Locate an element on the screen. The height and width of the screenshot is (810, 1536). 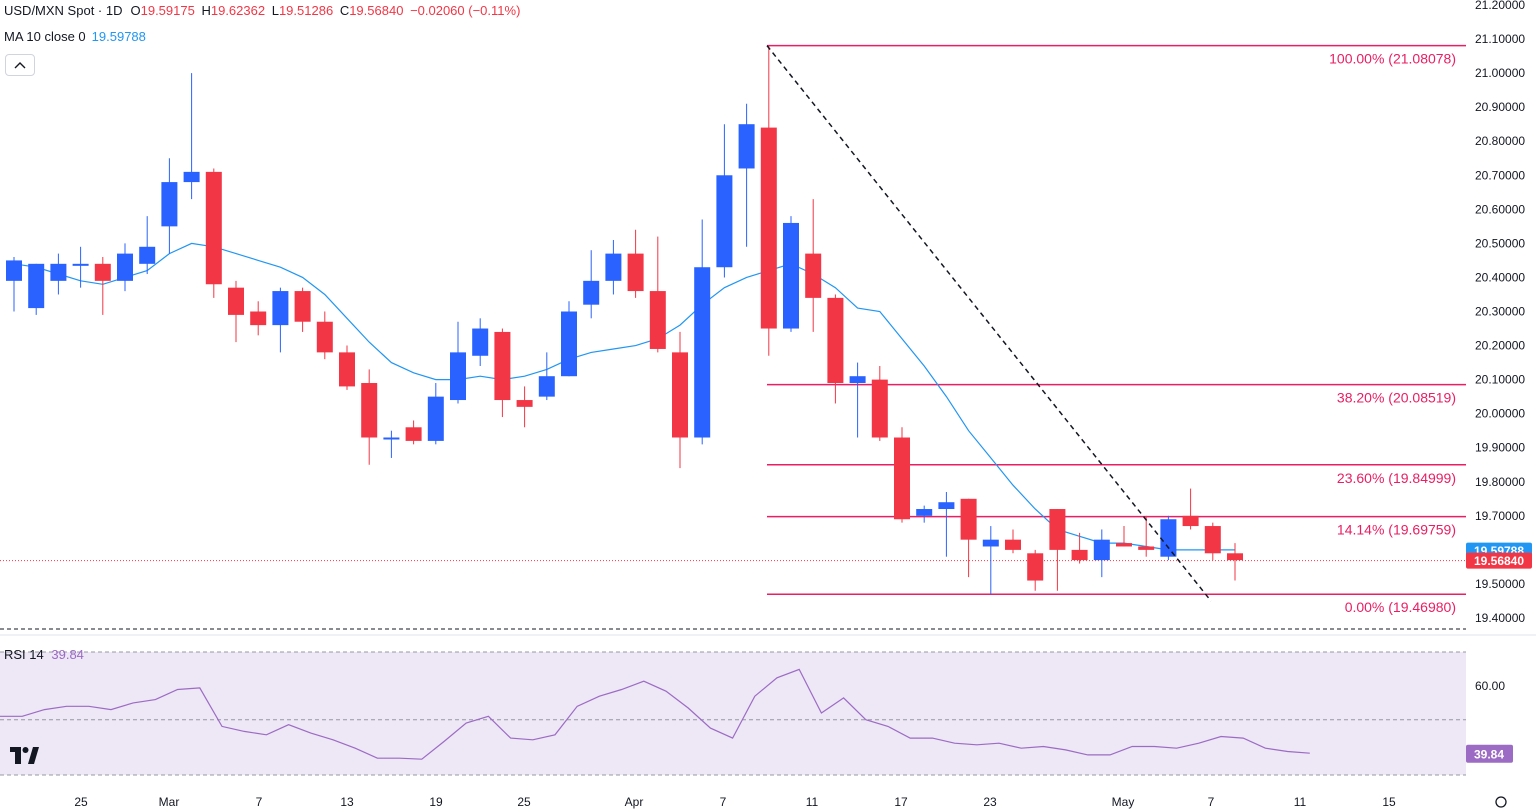
y-tick-label: 21.10000 is located at coordinates (1500, 39).